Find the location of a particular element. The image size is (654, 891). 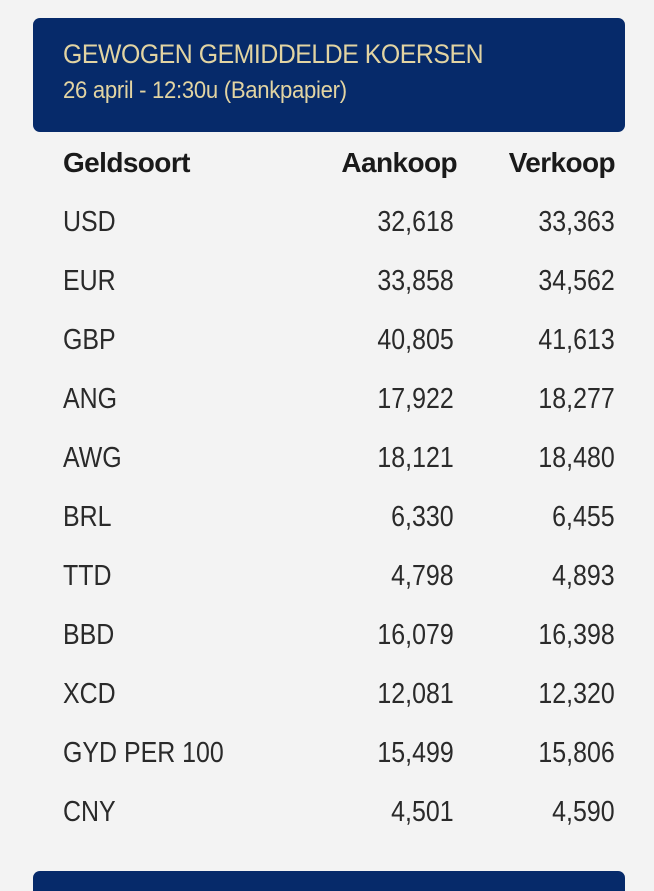

currency-code: TTD is located at coordinates (87, 576).